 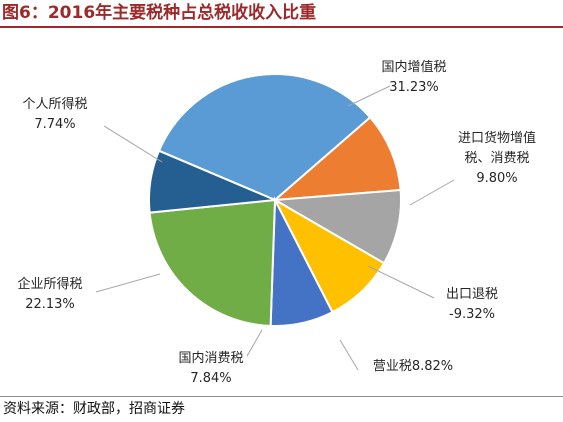 I want to click on slice-label-line: 国内增值税, so click(x=413, y=67).